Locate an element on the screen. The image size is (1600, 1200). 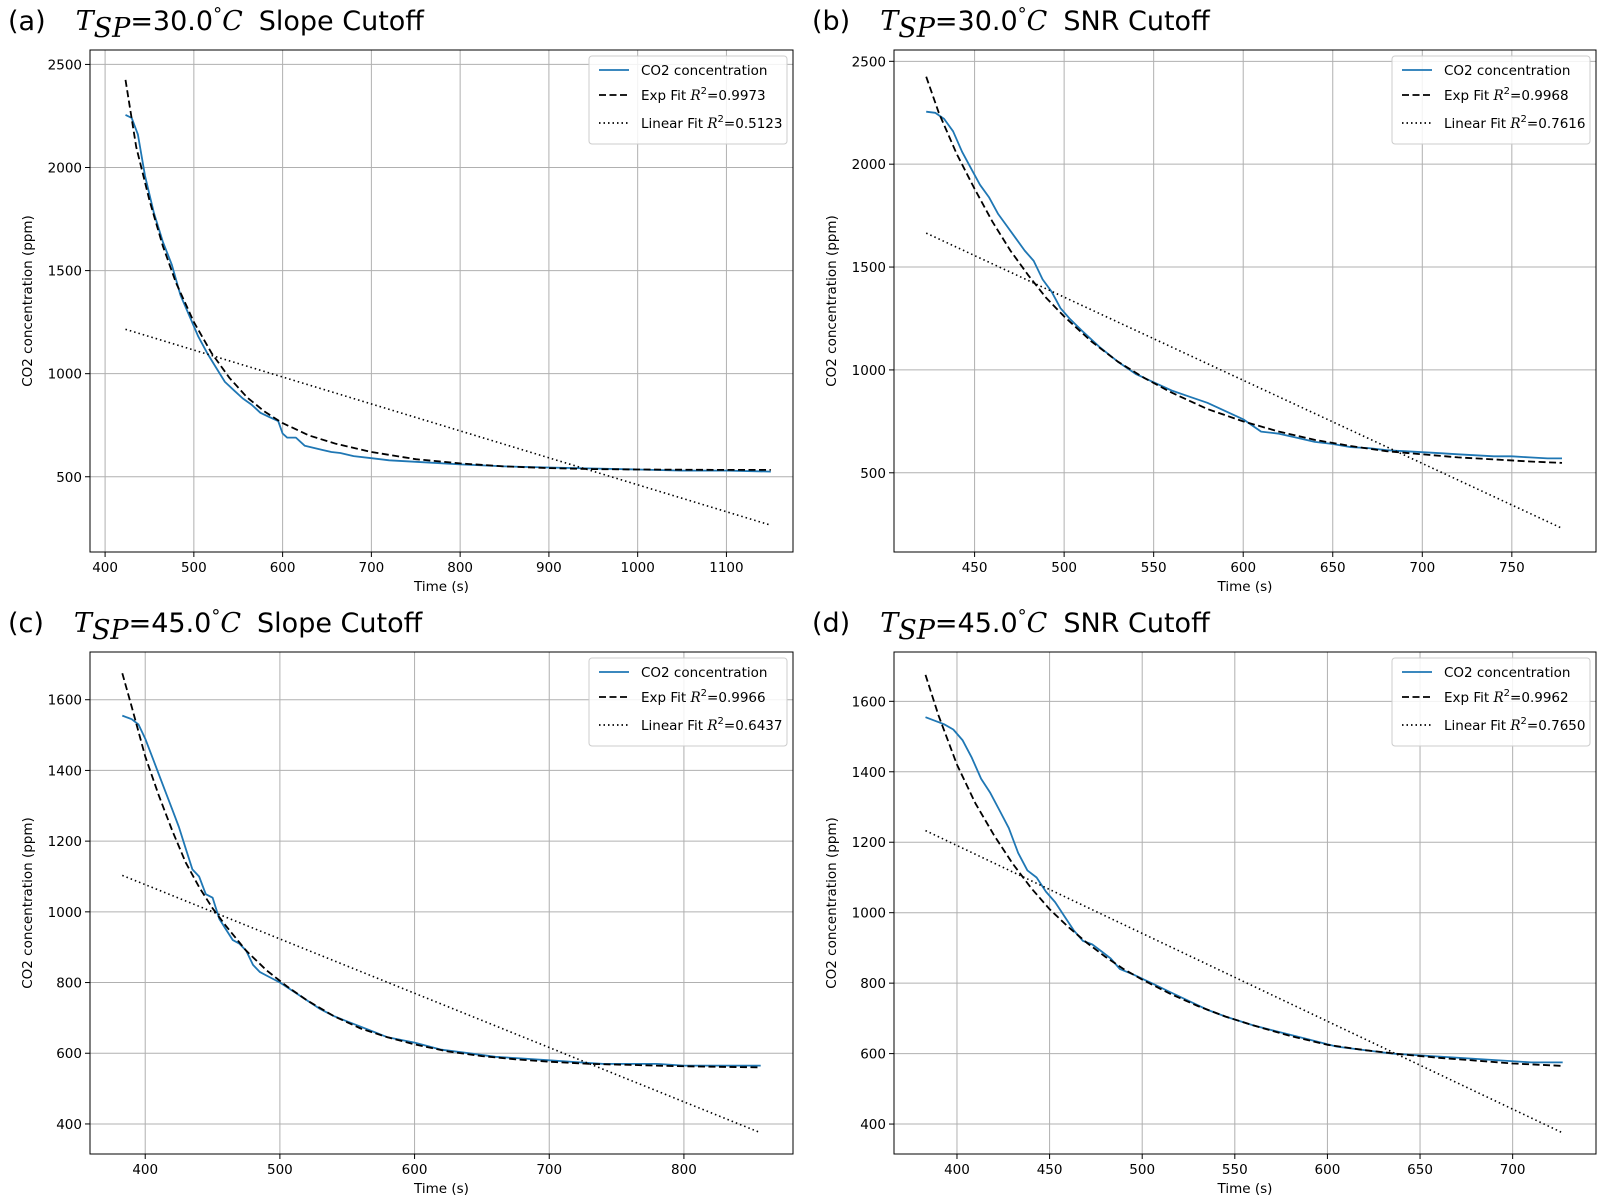
legend-label: Exp Fit R2=0.9962 is located at coordinates (1506, 697).